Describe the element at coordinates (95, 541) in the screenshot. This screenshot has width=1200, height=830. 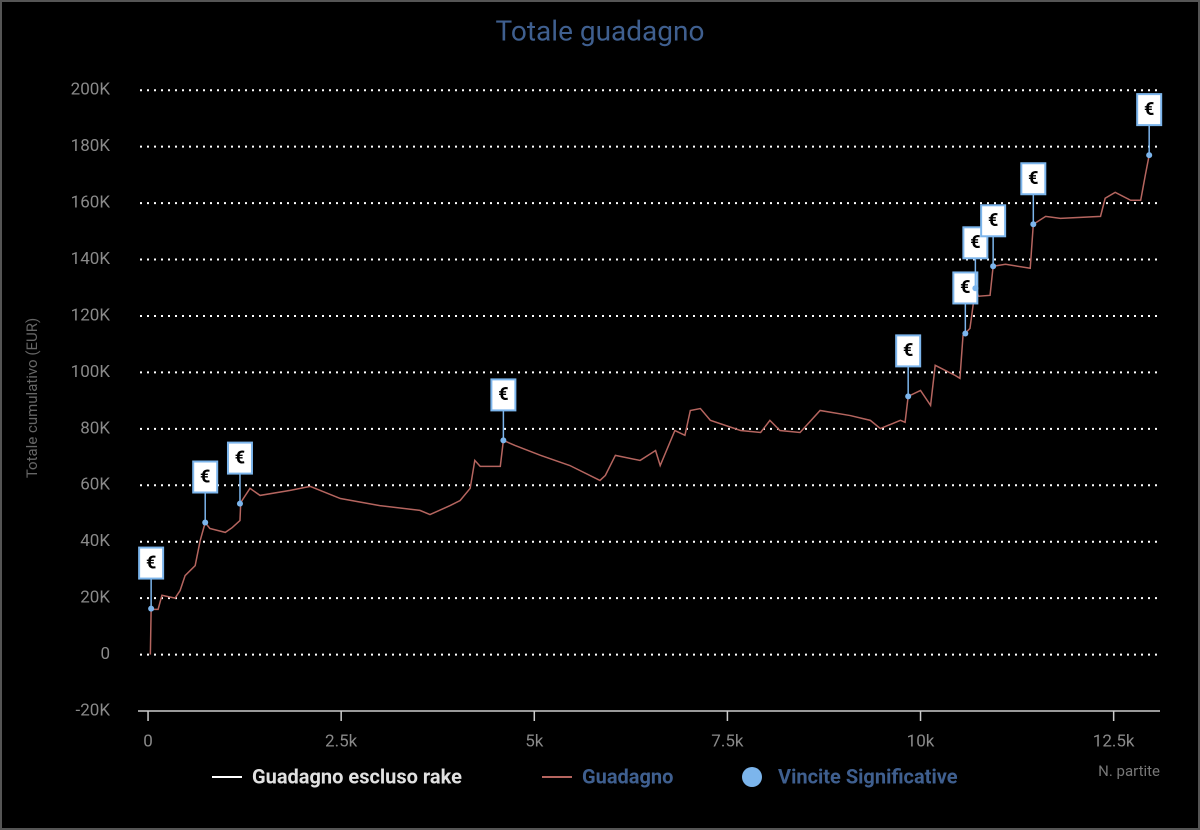
I see `y-tick-label: 40K` at that location.